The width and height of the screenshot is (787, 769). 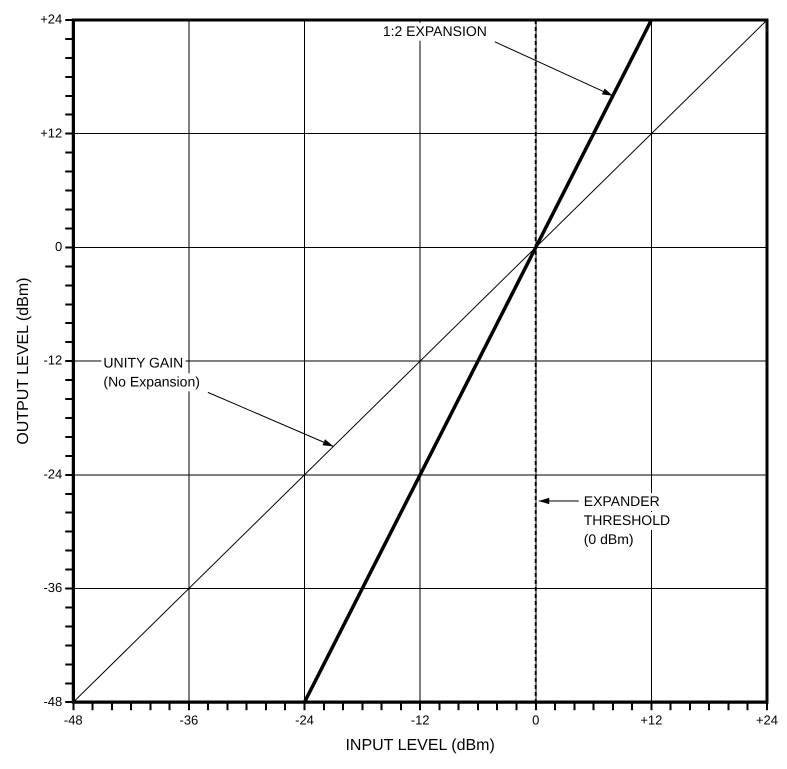 I want to click on ref-line-label: EXPANDER THRESHOLD (0 dBm), so click(x=627, y=519).